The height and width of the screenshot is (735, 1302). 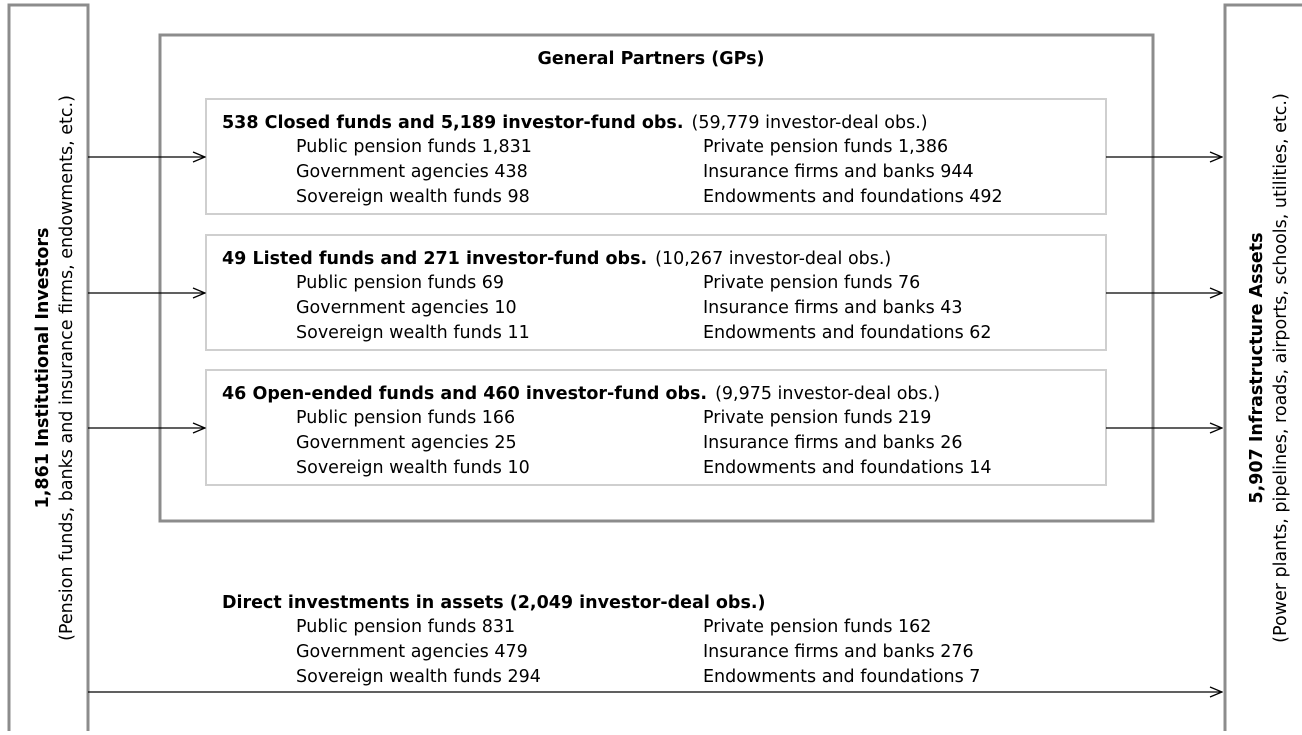 What do you see at coordinates (650, 59) in the screenshot?
I see `gps-title: General Partners (GPs)` at bounding box center [650, 59].